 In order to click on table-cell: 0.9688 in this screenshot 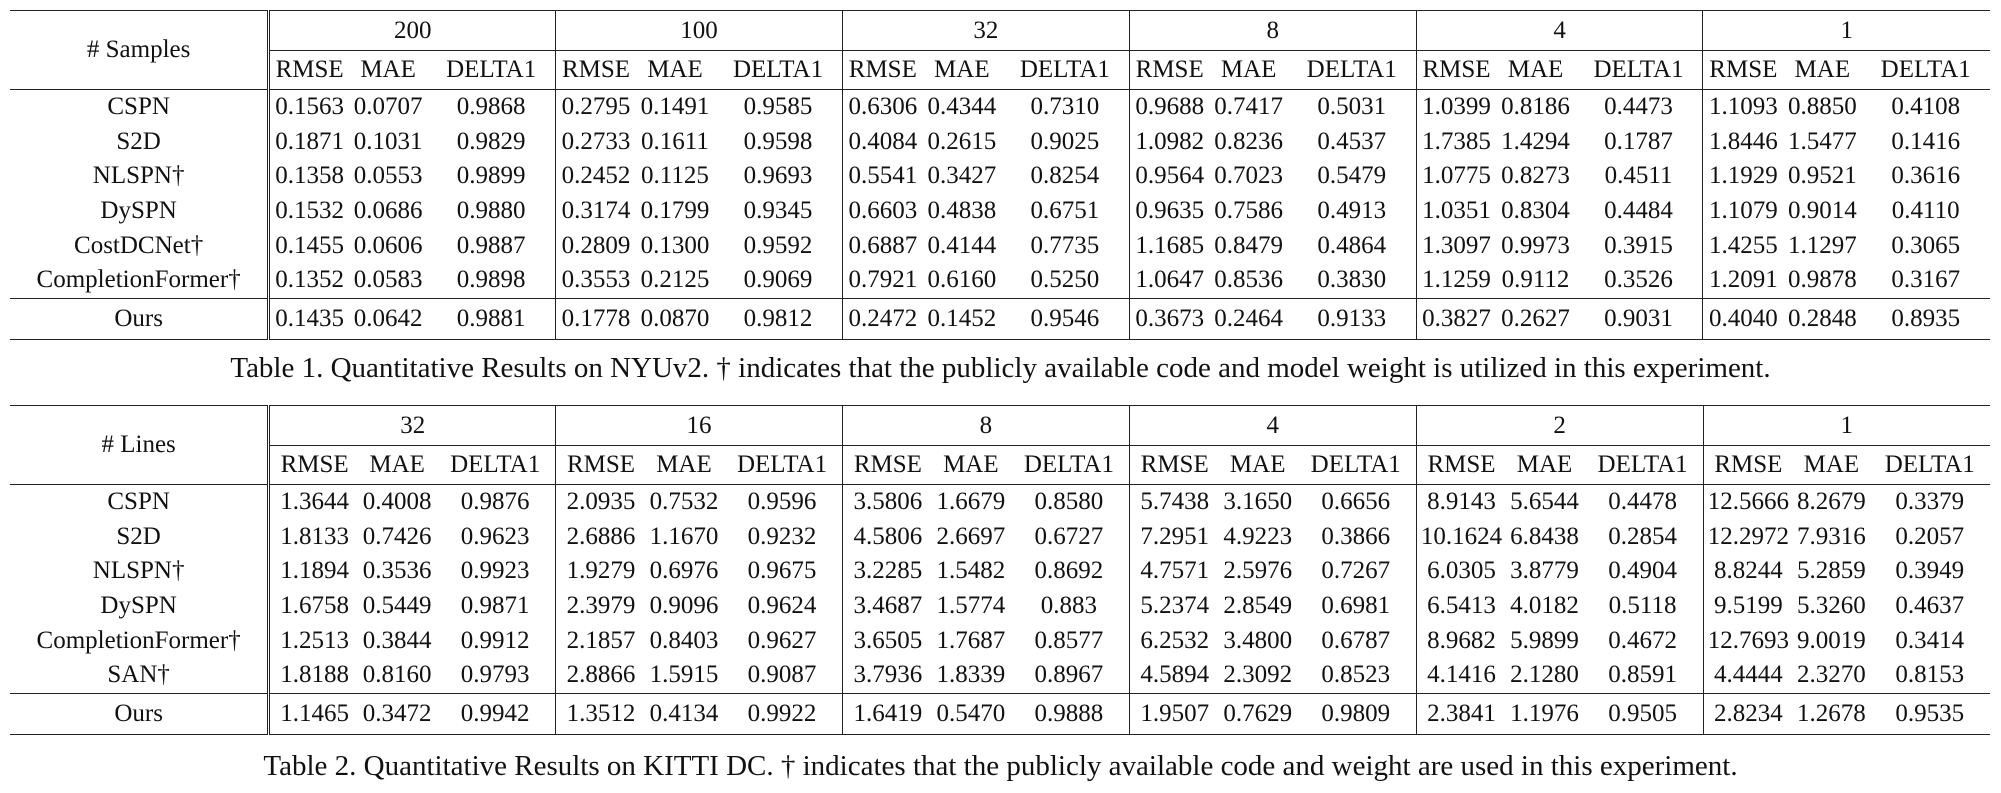, I will do `click(1169, 107)`.